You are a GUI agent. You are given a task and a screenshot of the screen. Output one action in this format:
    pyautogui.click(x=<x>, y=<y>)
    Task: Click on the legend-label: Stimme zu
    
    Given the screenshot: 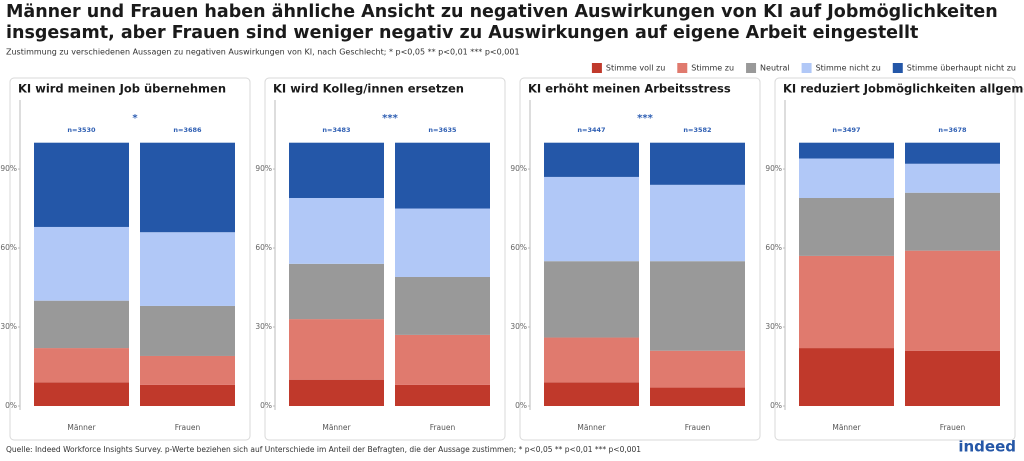 What is the action you would take?
    pyautogui.click(x=712, y=68)
    